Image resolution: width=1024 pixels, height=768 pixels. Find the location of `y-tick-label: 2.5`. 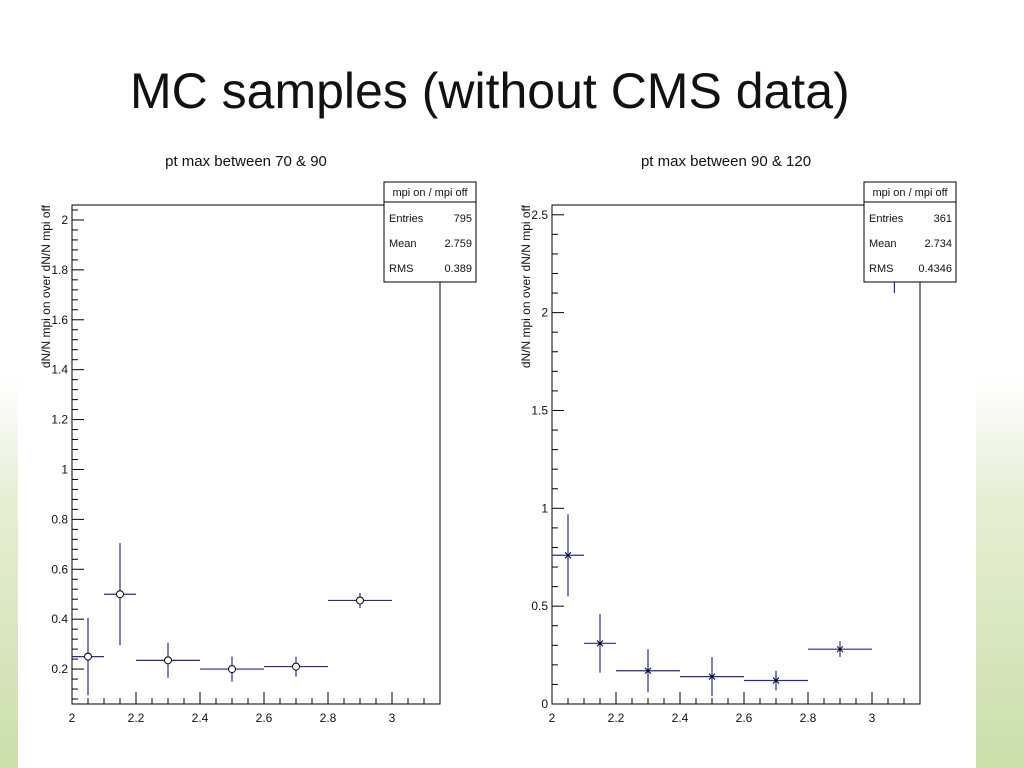

y-tick-label: 2.5 is located at coordinates (539, 215).